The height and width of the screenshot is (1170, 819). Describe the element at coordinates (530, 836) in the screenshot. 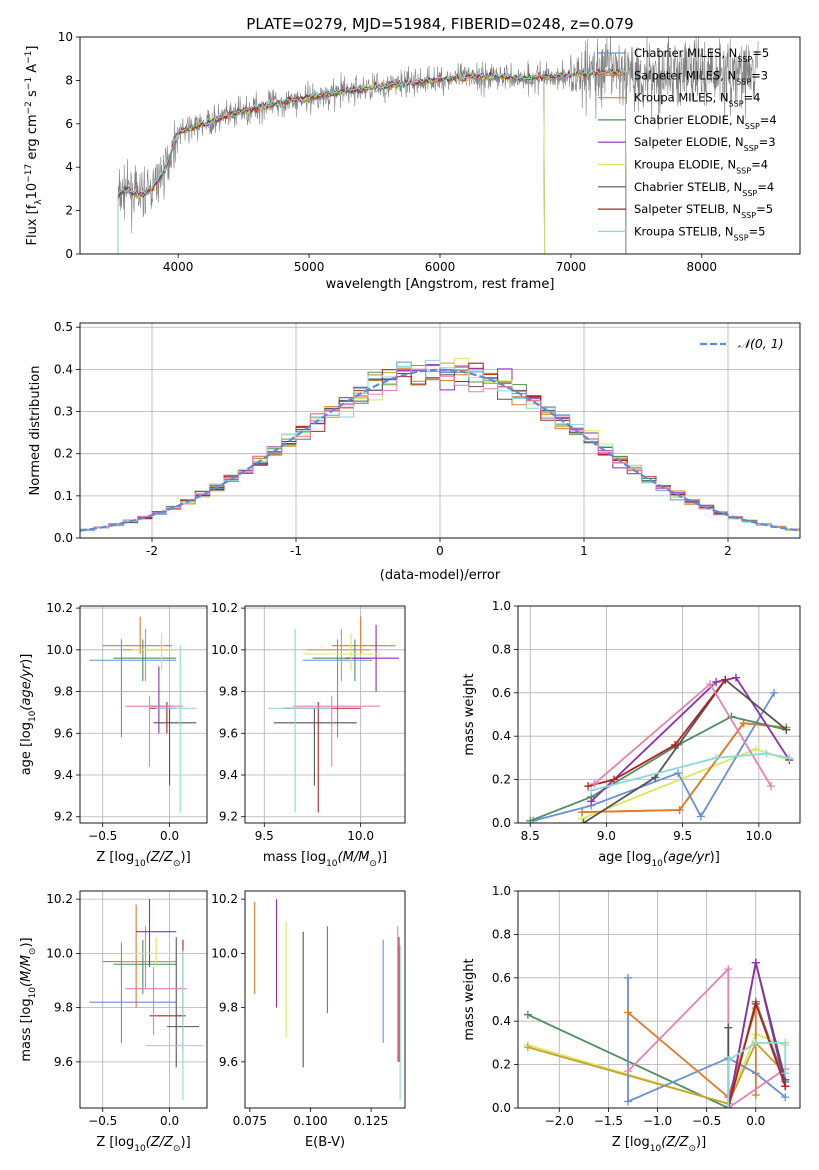

I see `x-tick-label: 8.5` at that location.